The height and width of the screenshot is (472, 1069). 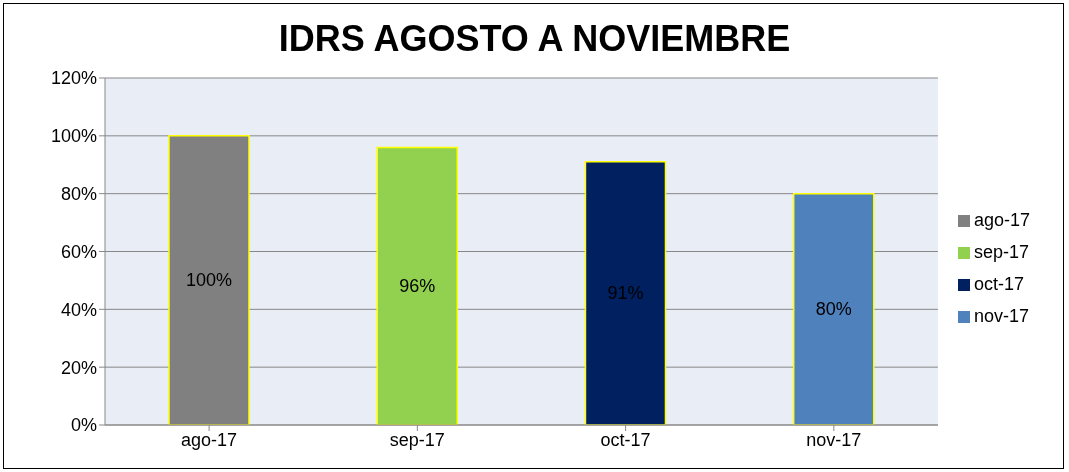 What do you see at coordinates (833, 309) in the screenshot?
I see `data-label: 80%` at bounding box center [833, 309].